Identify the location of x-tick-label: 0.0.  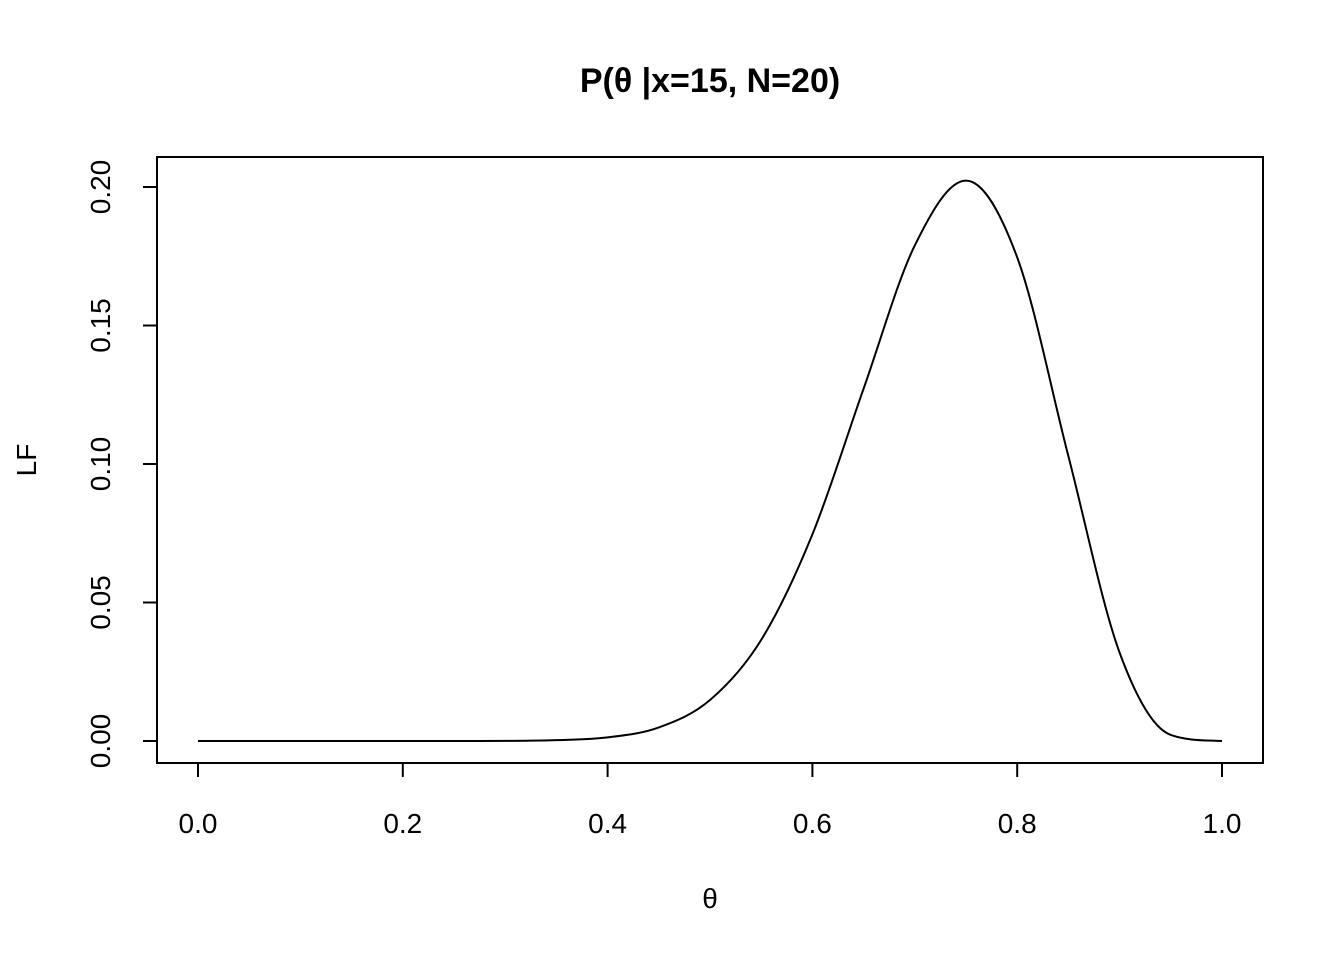
(198, 823).